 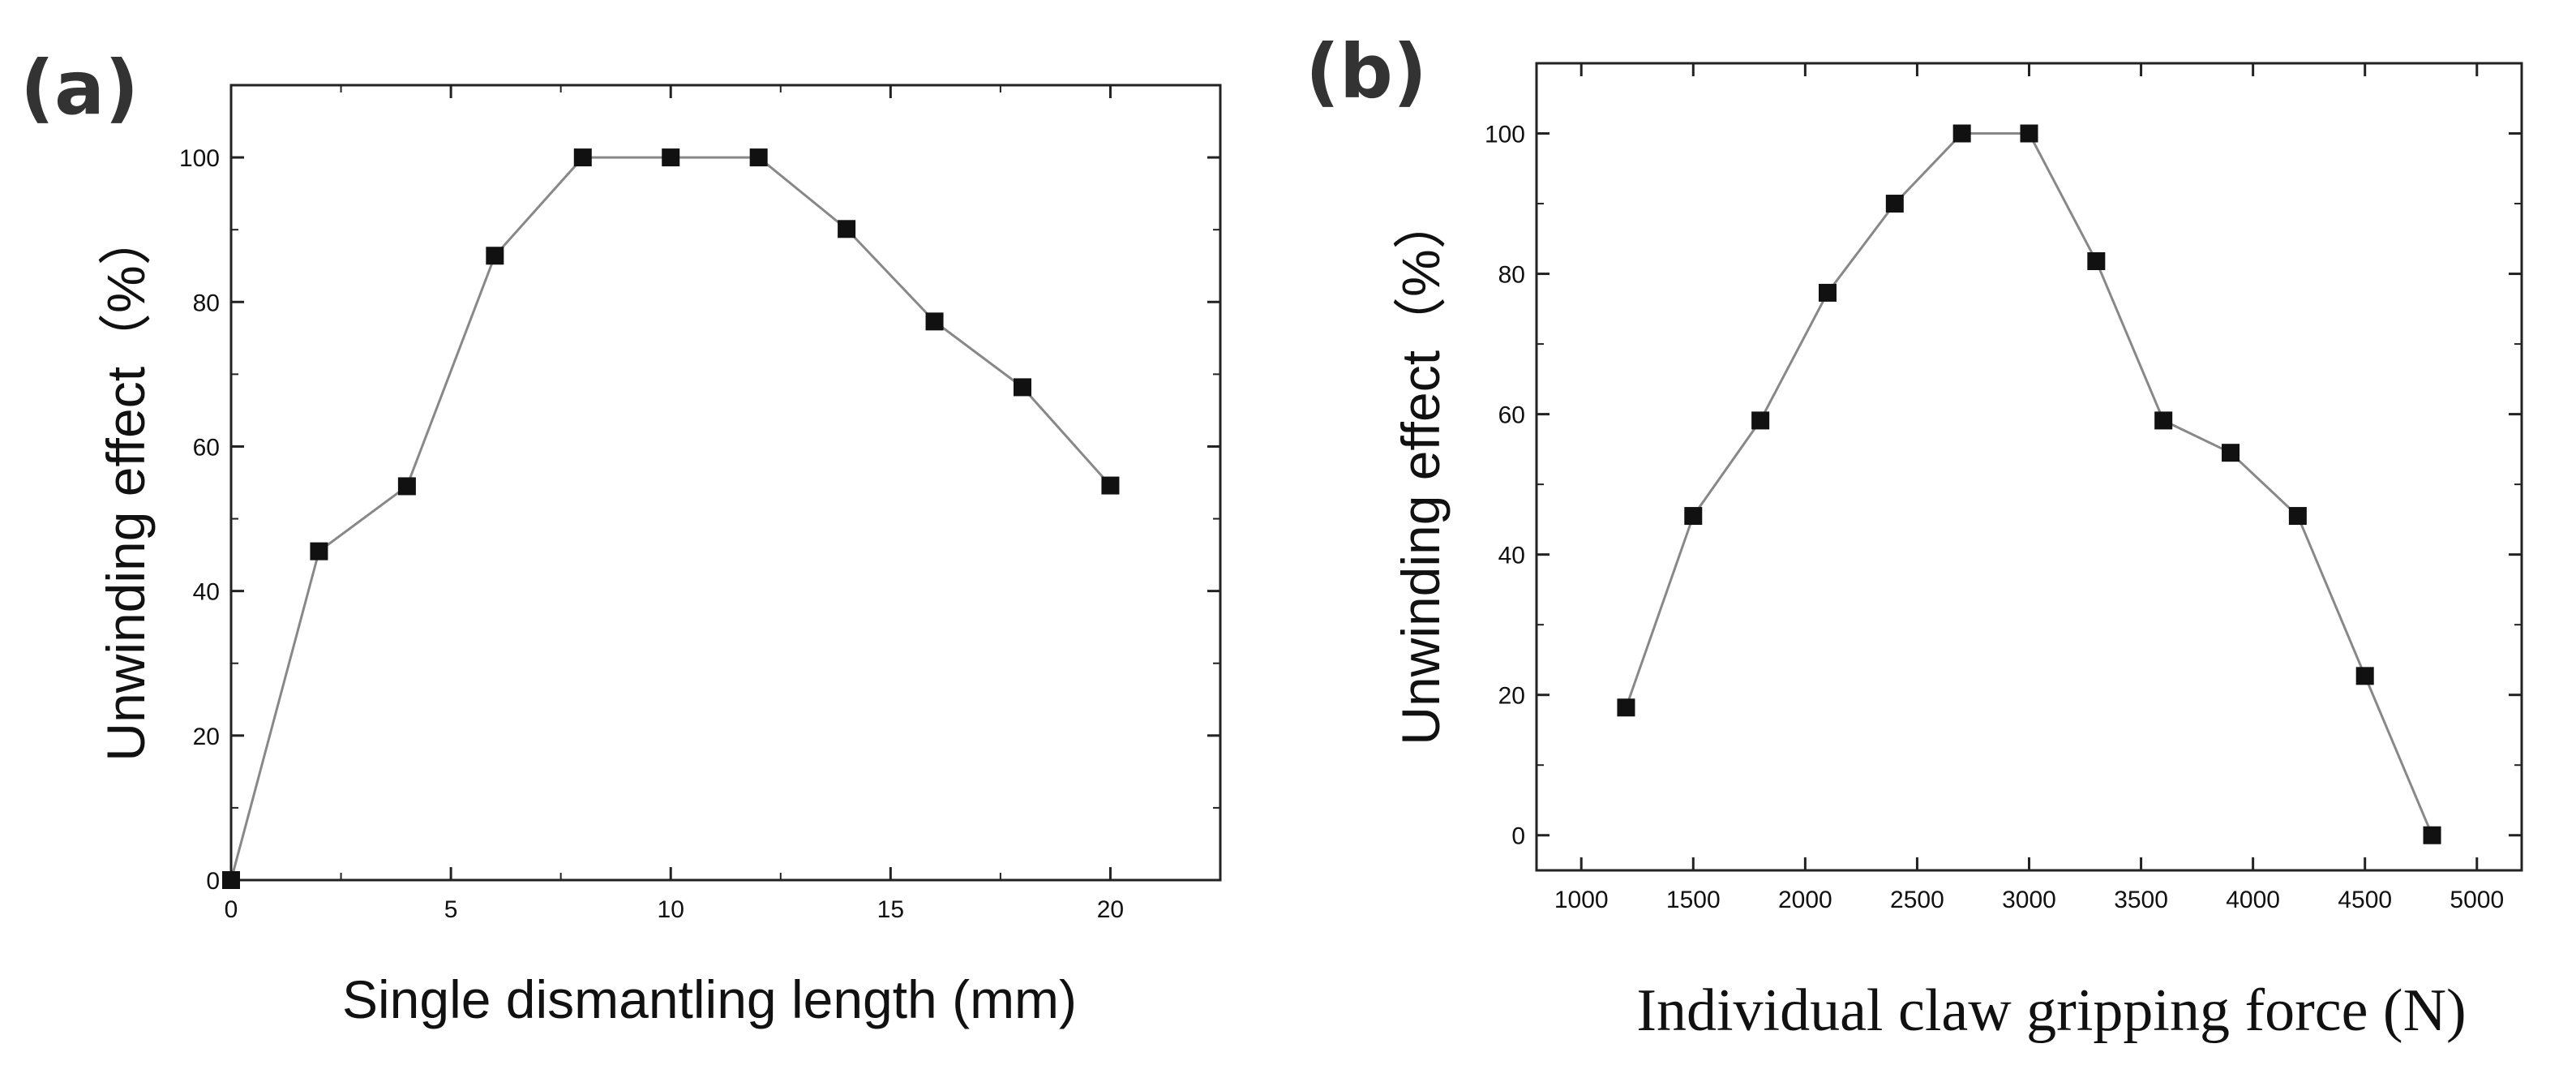 What do you see at coordinates (79, 88) in the screenshot?
I see `panel-label-a: (a)` at bounding box center [79, 88].